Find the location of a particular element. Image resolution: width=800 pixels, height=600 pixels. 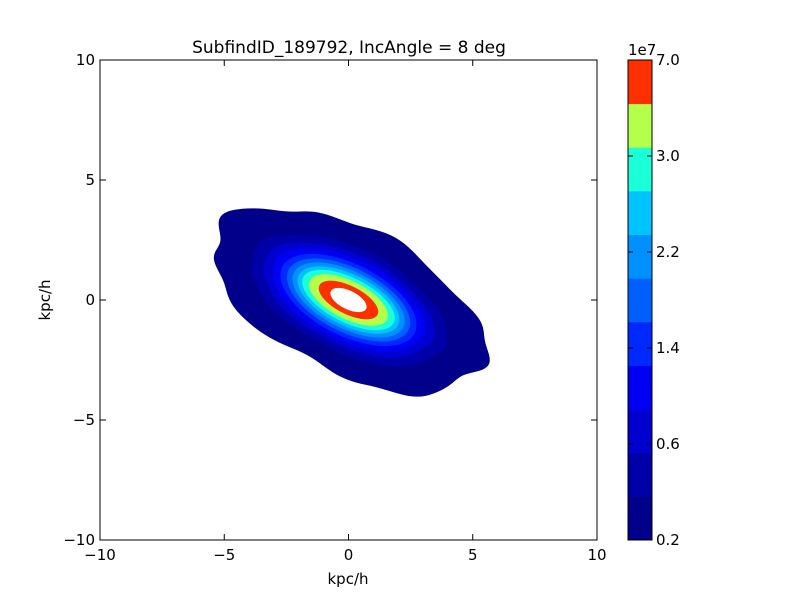

y-tick-label: −10 is located at coordinates (79, 540).